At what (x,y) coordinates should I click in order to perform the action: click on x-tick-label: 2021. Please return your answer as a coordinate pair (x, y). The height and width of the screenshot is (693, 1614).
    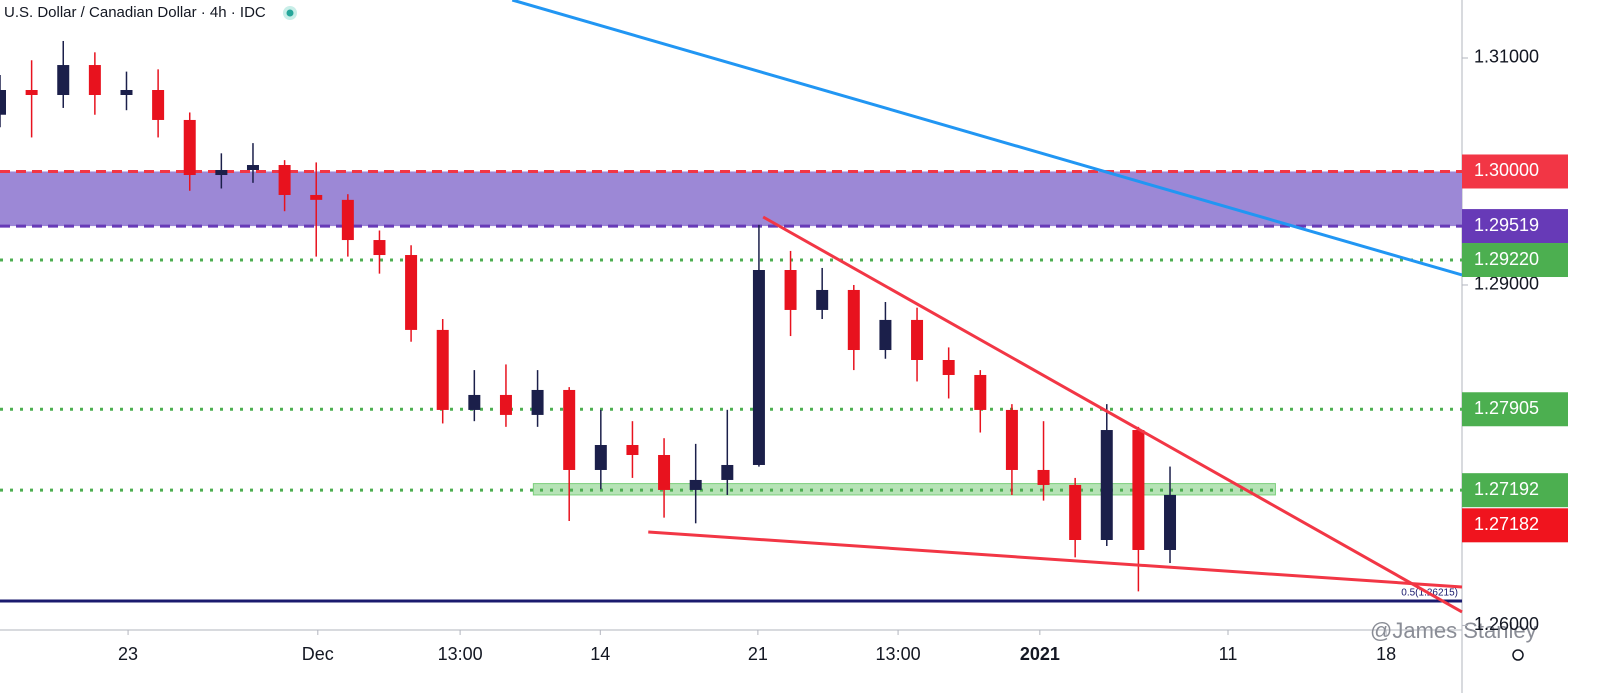
    Looking at the image, I should click on (1040, 654).